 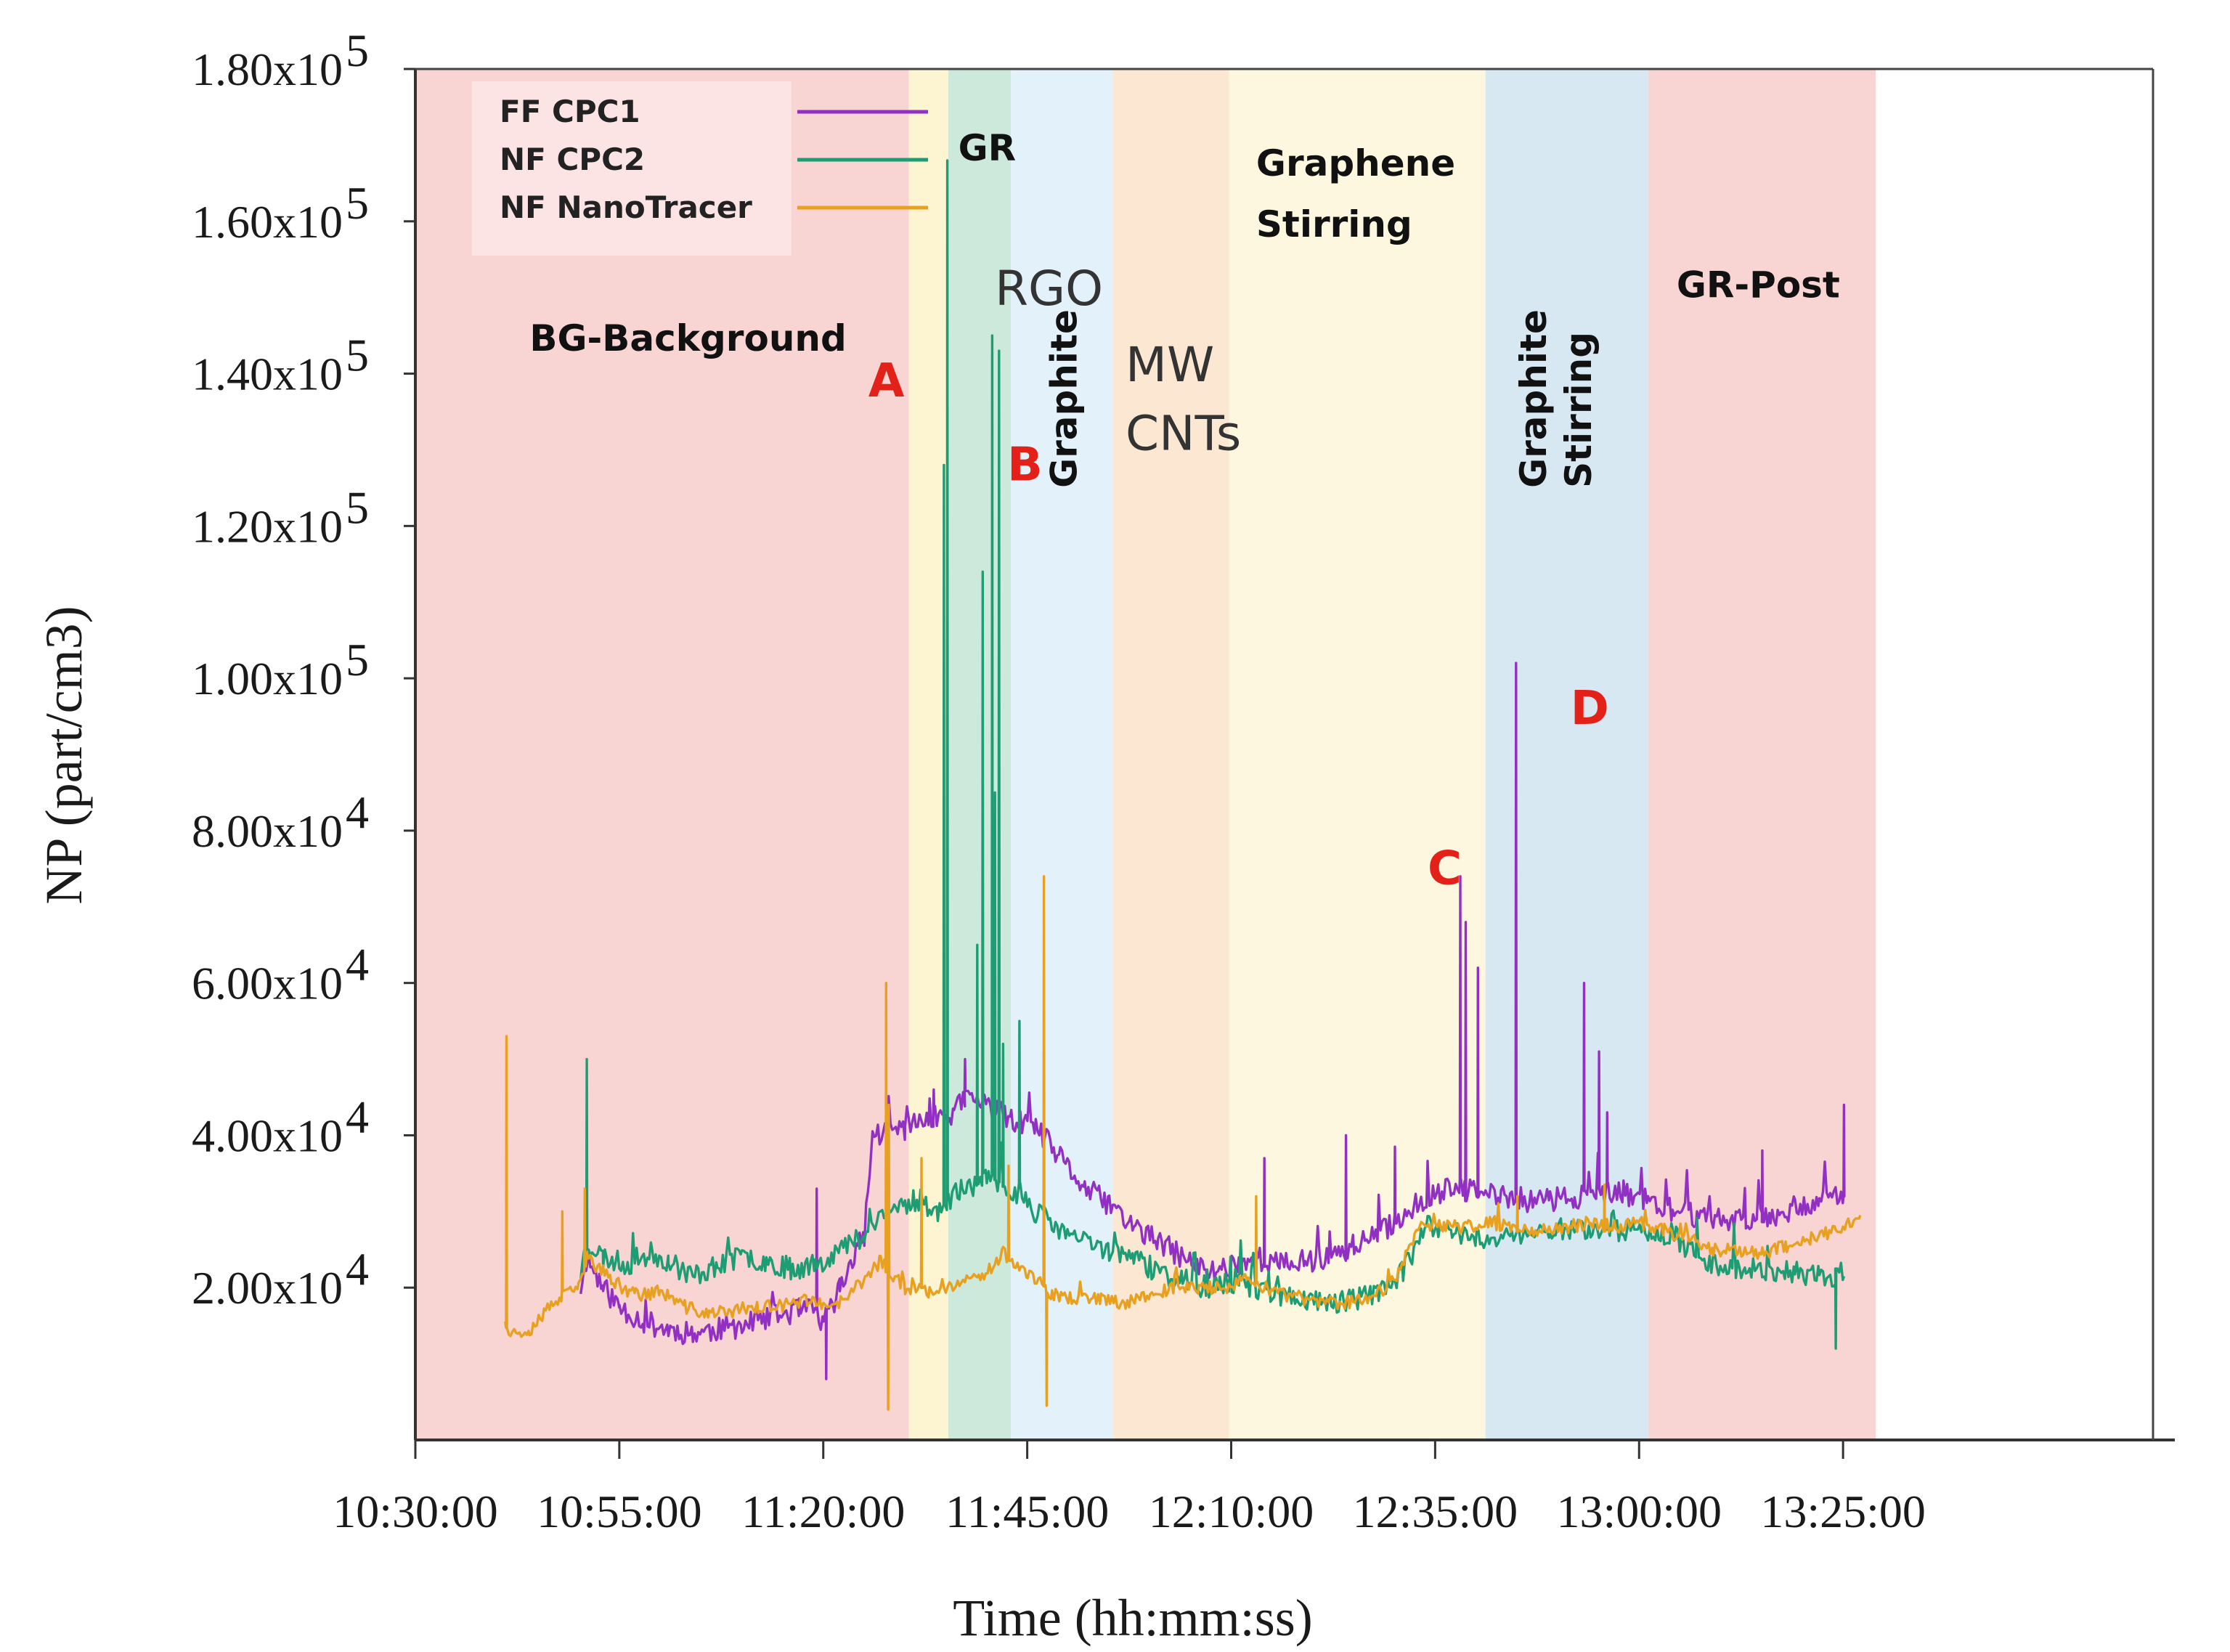 I want to click on y-tick-label-0: 2.00x10, so click(x=267, y=1288).